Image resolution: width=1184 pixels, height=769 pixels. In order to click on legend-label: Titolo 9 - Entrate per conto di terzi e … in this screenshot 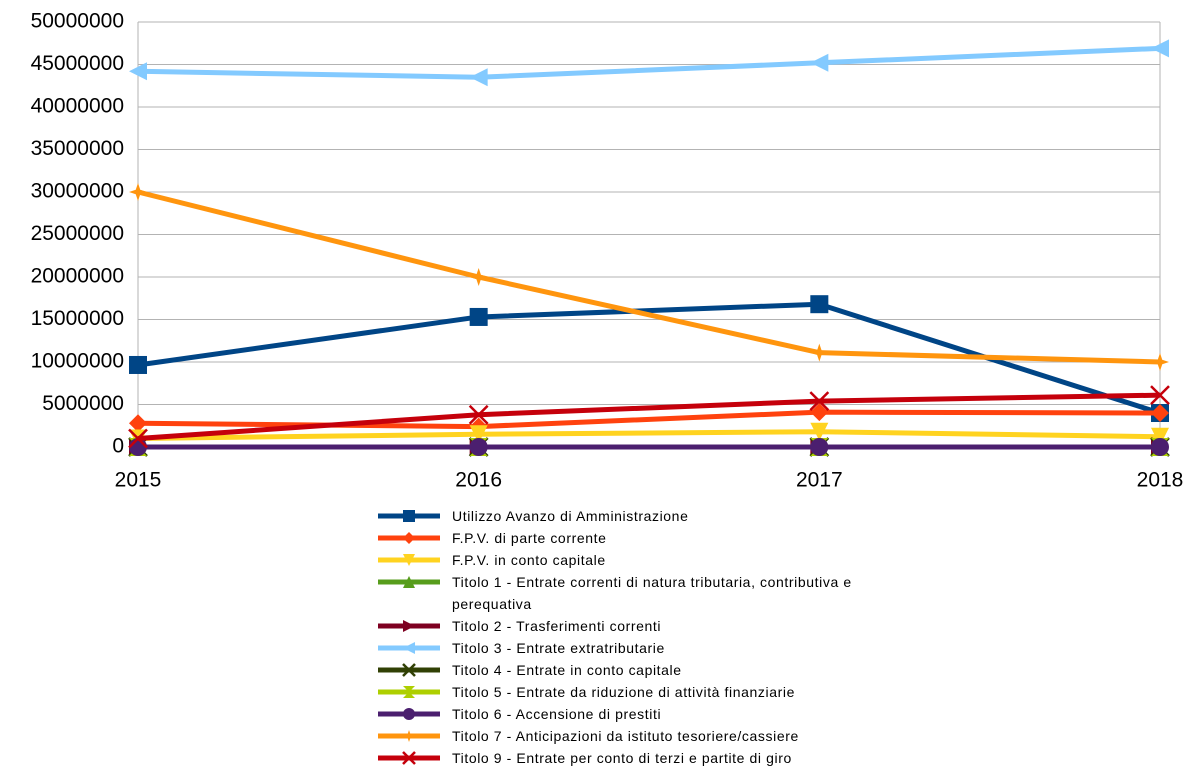, I will do `click(622, 758)`.